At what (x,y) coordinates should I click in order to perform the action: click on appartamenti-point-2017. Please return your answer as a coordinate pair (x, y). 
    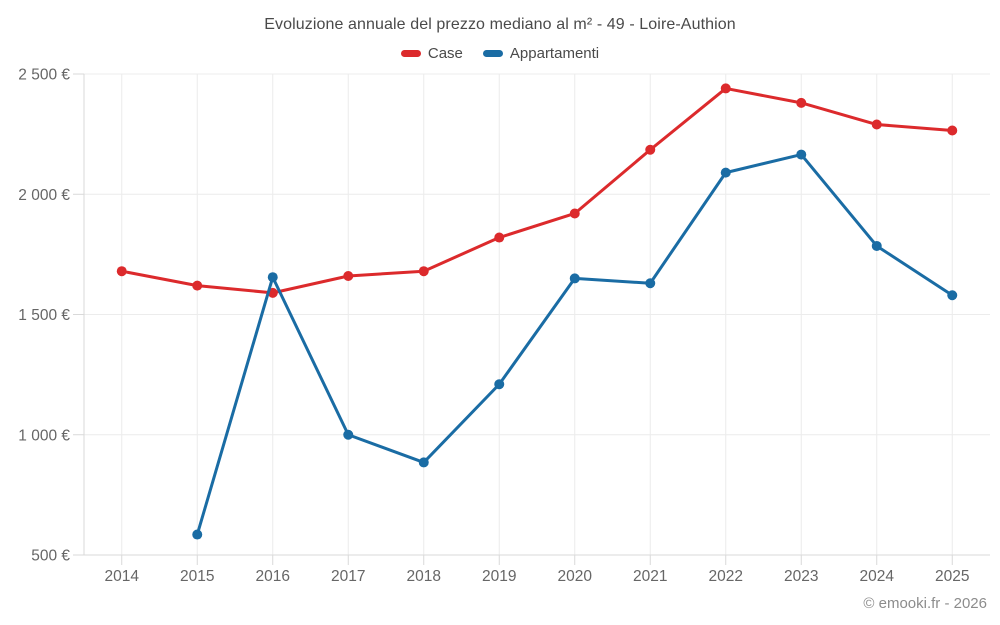
    Looking at the image, I should click on (348, 434).